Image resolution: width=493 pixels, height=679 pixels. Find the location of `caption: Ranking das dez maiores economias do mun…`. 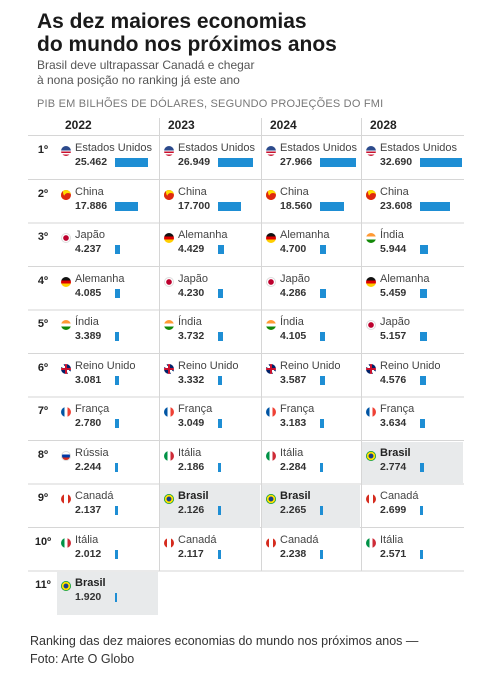

caption: Ranking das dez maiores economias do mun… is located at coordinates (250, 650).